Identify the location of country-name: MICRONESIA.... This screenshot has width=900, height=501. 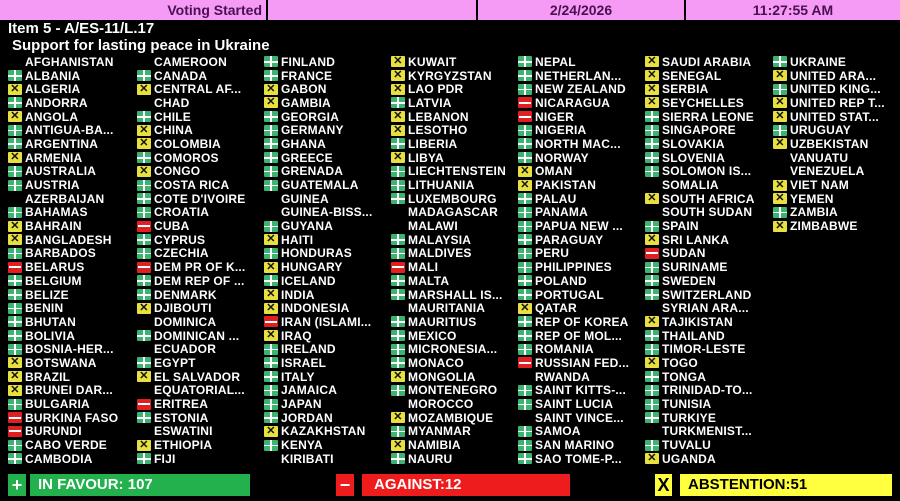
(453, 349).